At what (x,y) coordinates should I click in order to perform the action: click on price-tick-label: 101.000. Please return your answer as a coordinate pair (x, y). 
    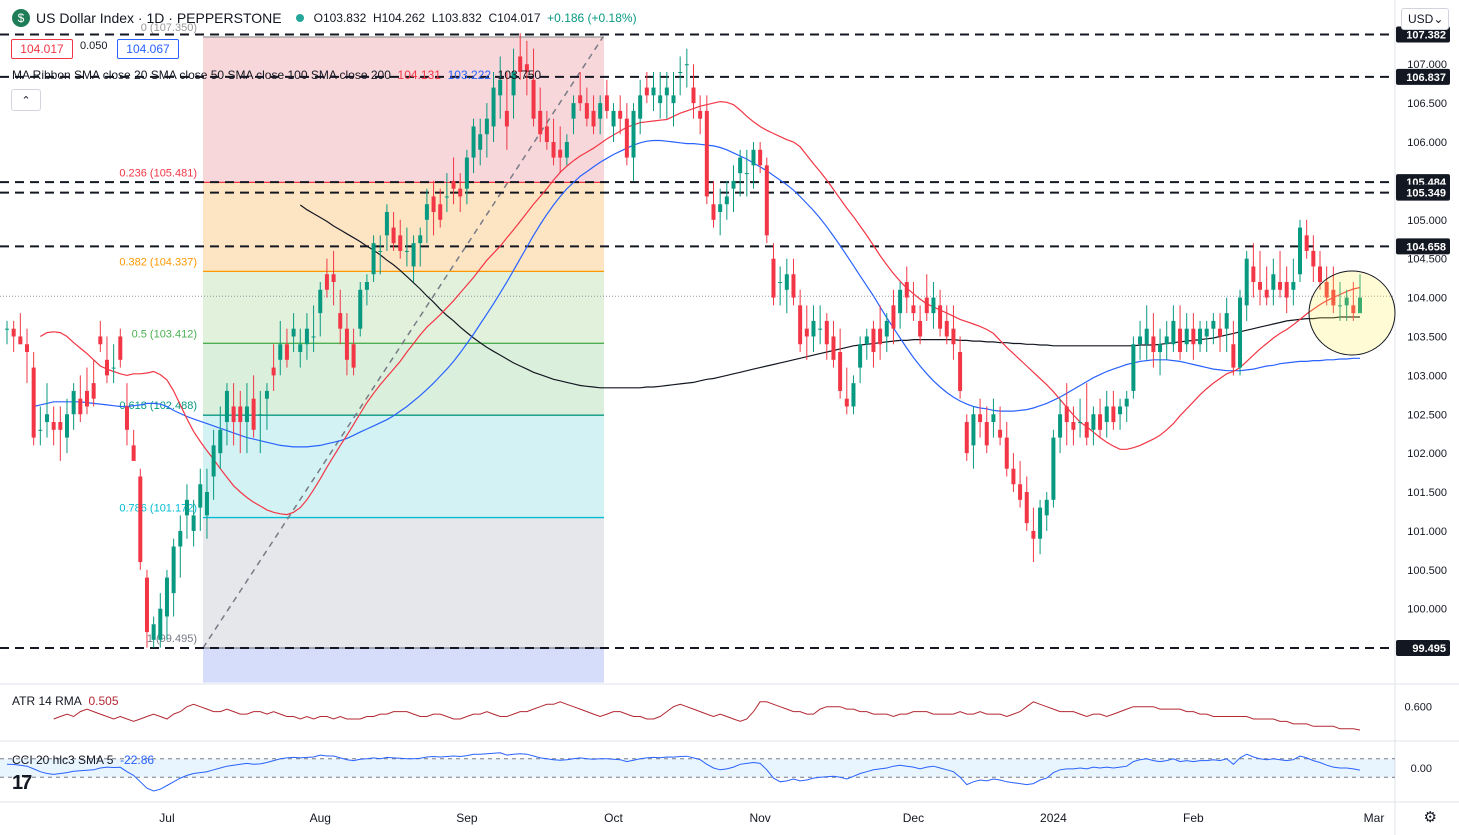
    Looking at the image, I should click on (1427, 532).